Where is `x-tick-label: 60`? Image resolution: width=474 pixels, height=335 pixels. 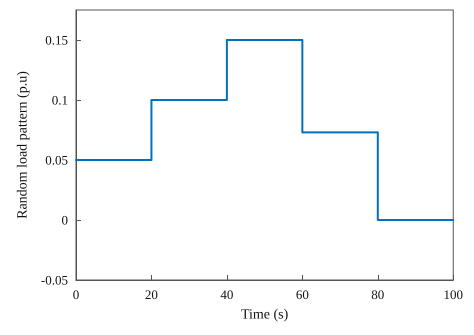
x-tick-label: 60 is located at coordinates (302, 294).